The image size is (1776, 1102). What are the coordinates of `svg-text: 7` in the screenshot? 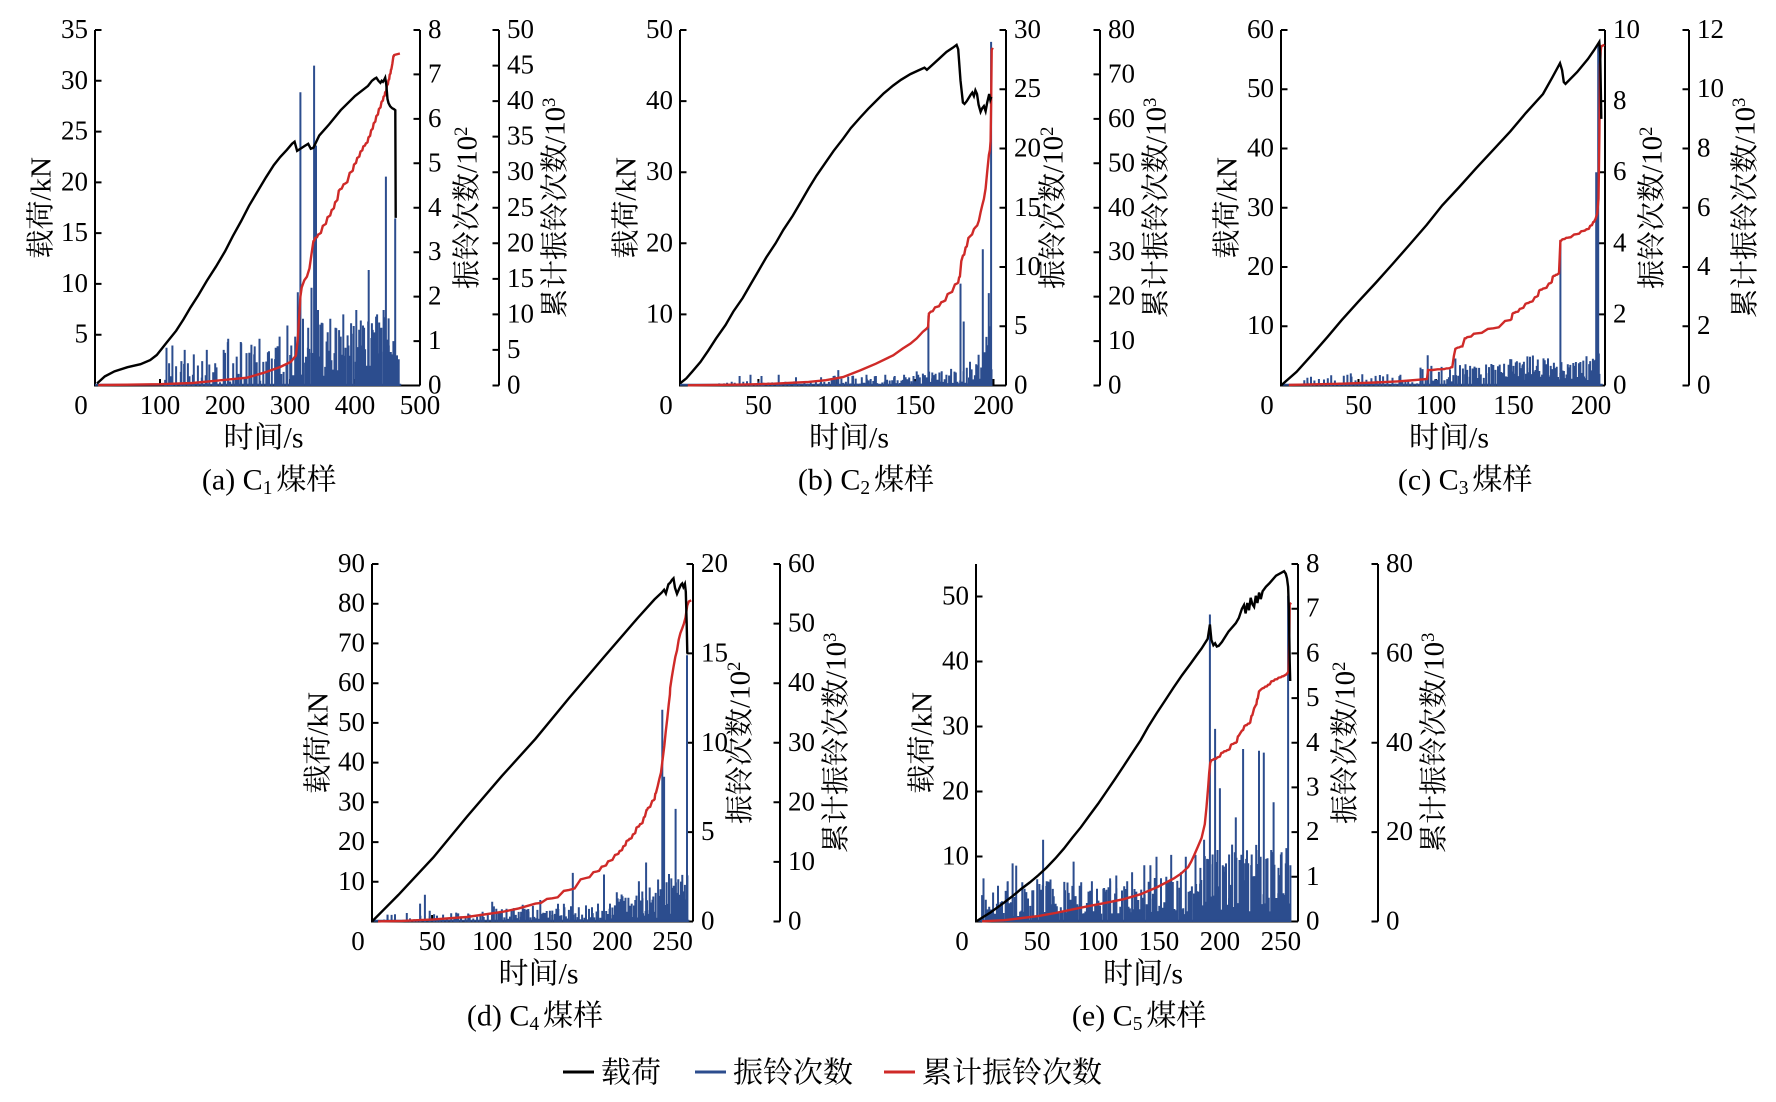 It's located at (1313, 608).